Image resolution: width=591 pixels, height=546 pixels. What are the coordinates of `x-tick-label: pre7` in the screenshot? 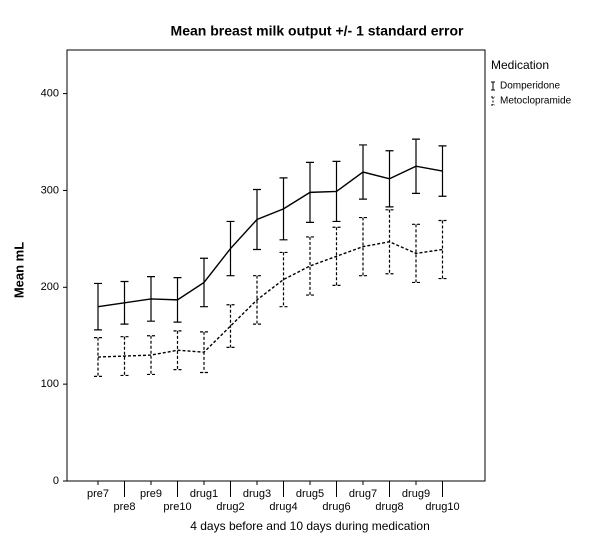 It's located at (98, 494).